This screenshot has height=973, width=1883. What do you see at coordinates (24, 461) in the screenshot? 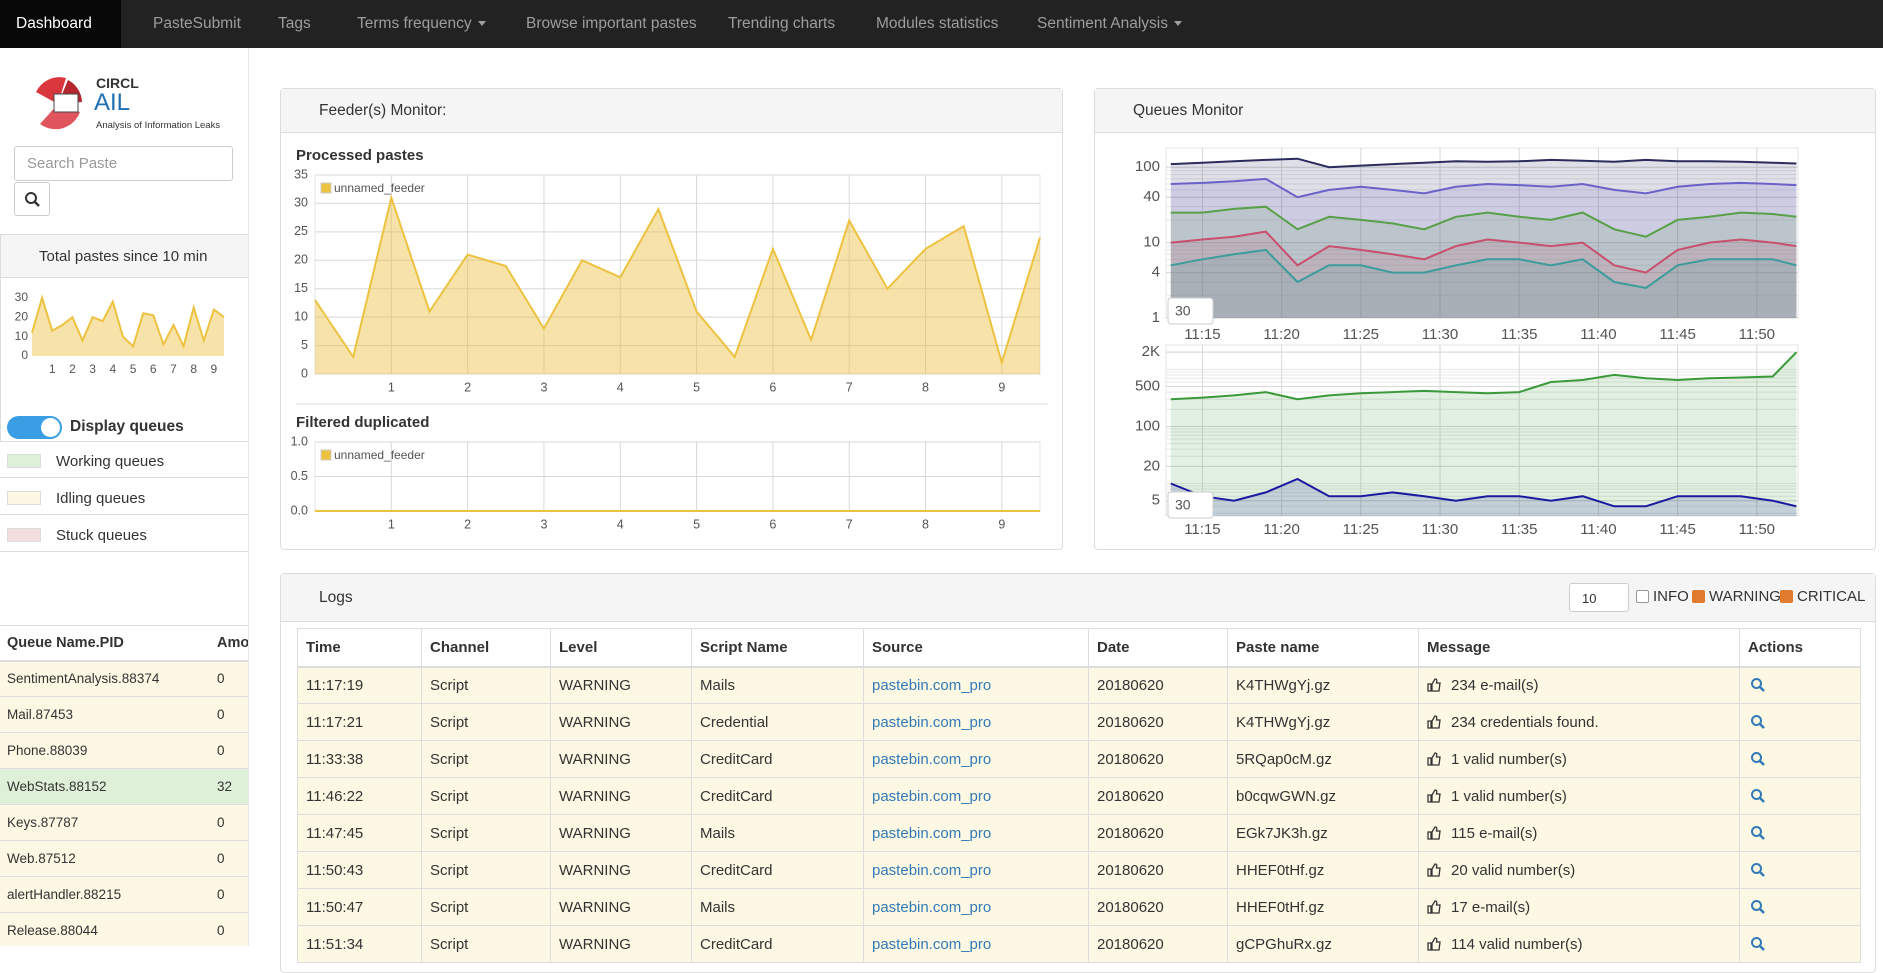
I see `legend-swatch` at bounding box center [24, 461].